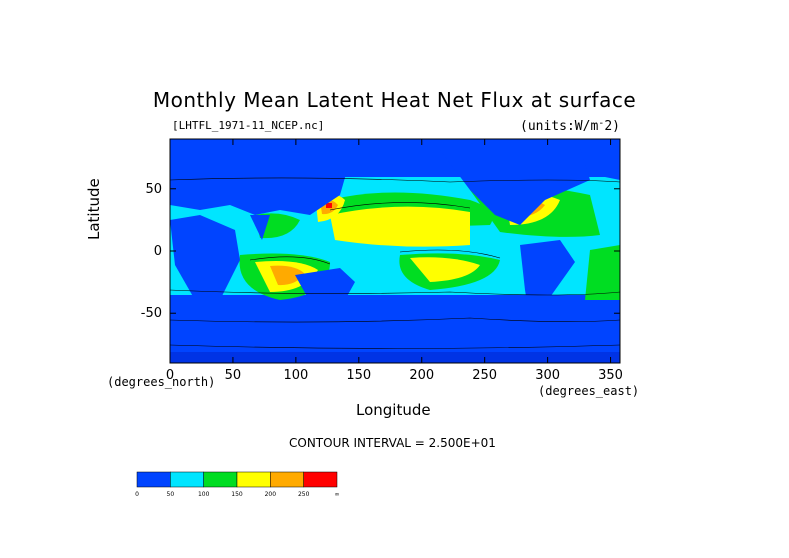 The width and height of the screenshot is (789, 558). Describe the element at coordinates (547, 280) in the screenshot. I see `south-america-landmass` at that location.